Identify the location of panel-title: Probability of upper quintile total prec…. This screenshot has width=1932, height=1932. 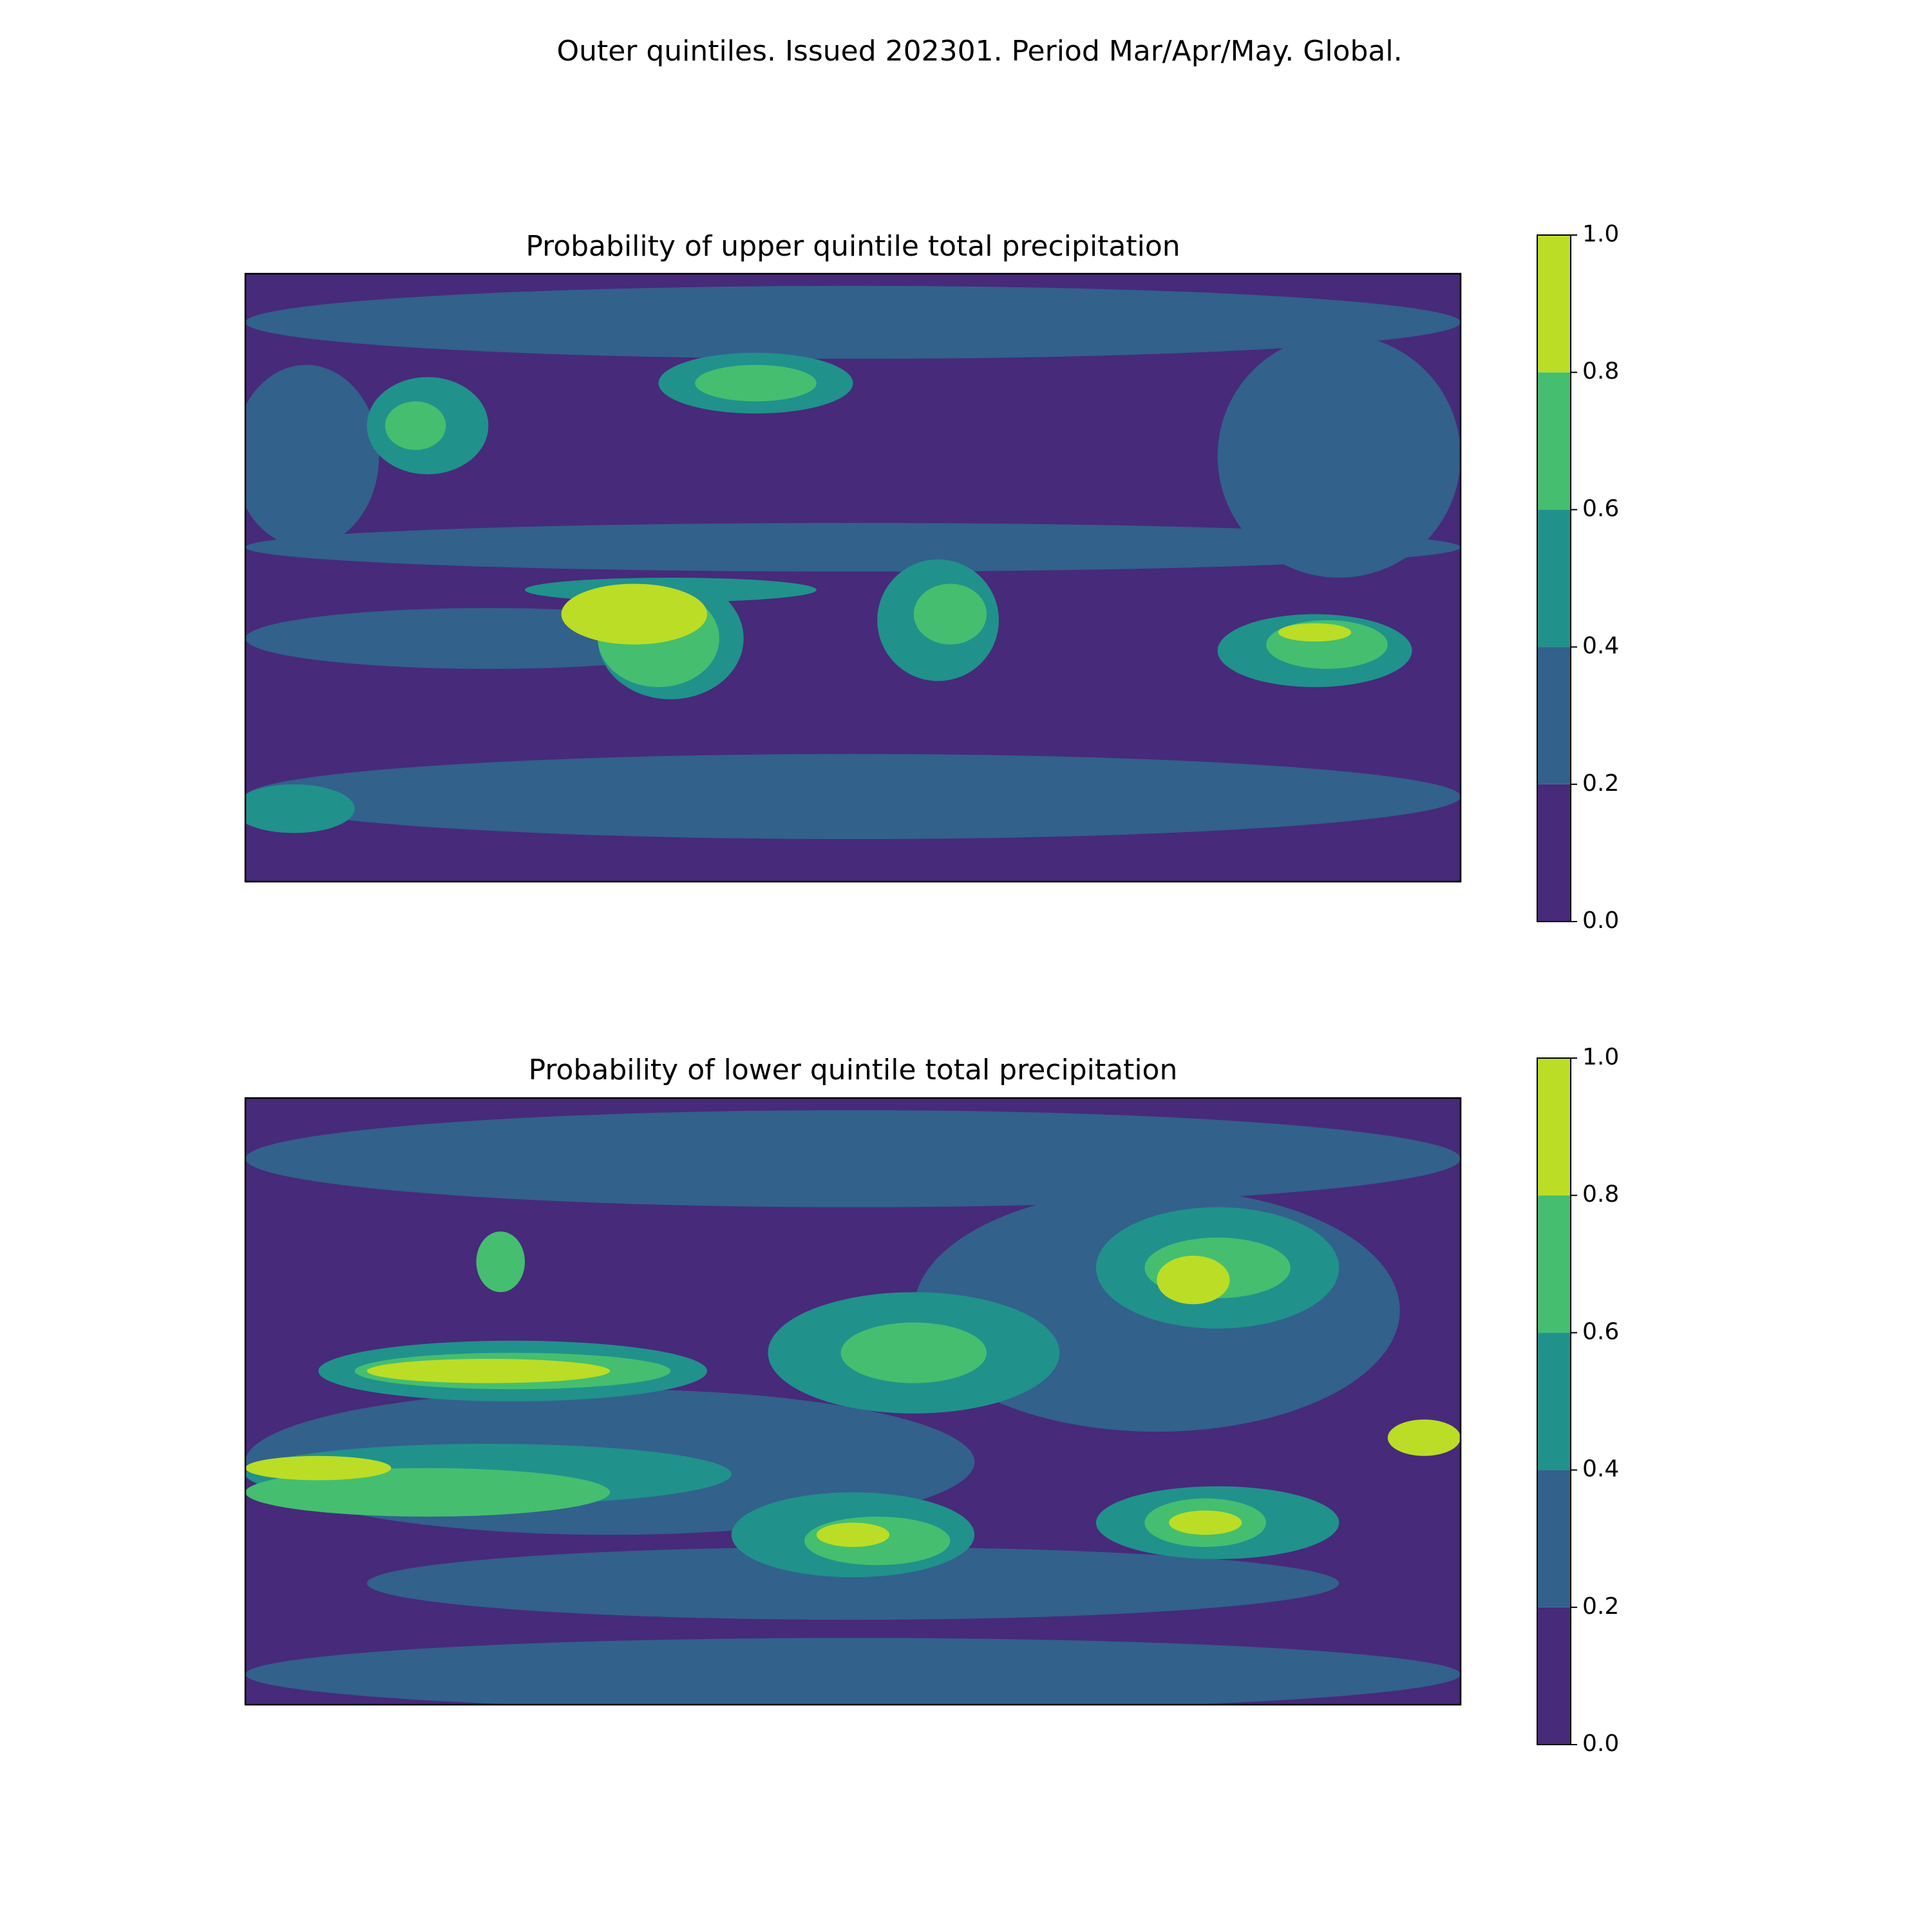
(853, 247).